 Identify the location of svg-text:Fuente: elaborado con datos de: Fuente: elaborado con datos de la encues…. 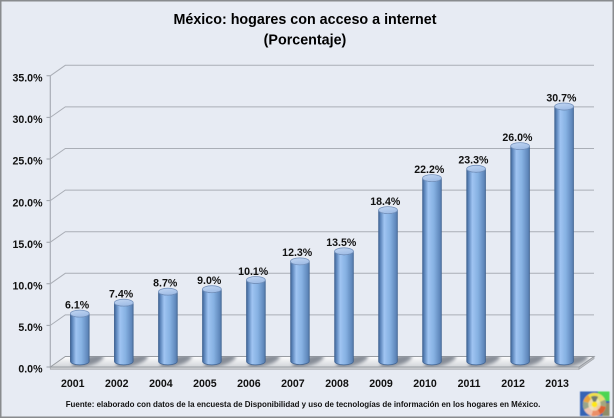
(303, 404).